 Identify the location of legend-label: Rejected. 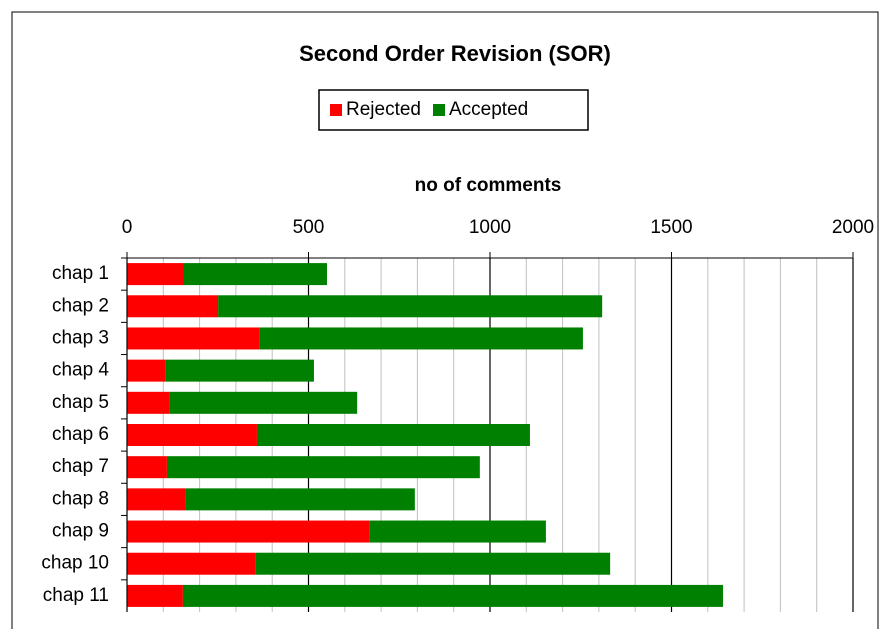
(383, 109).